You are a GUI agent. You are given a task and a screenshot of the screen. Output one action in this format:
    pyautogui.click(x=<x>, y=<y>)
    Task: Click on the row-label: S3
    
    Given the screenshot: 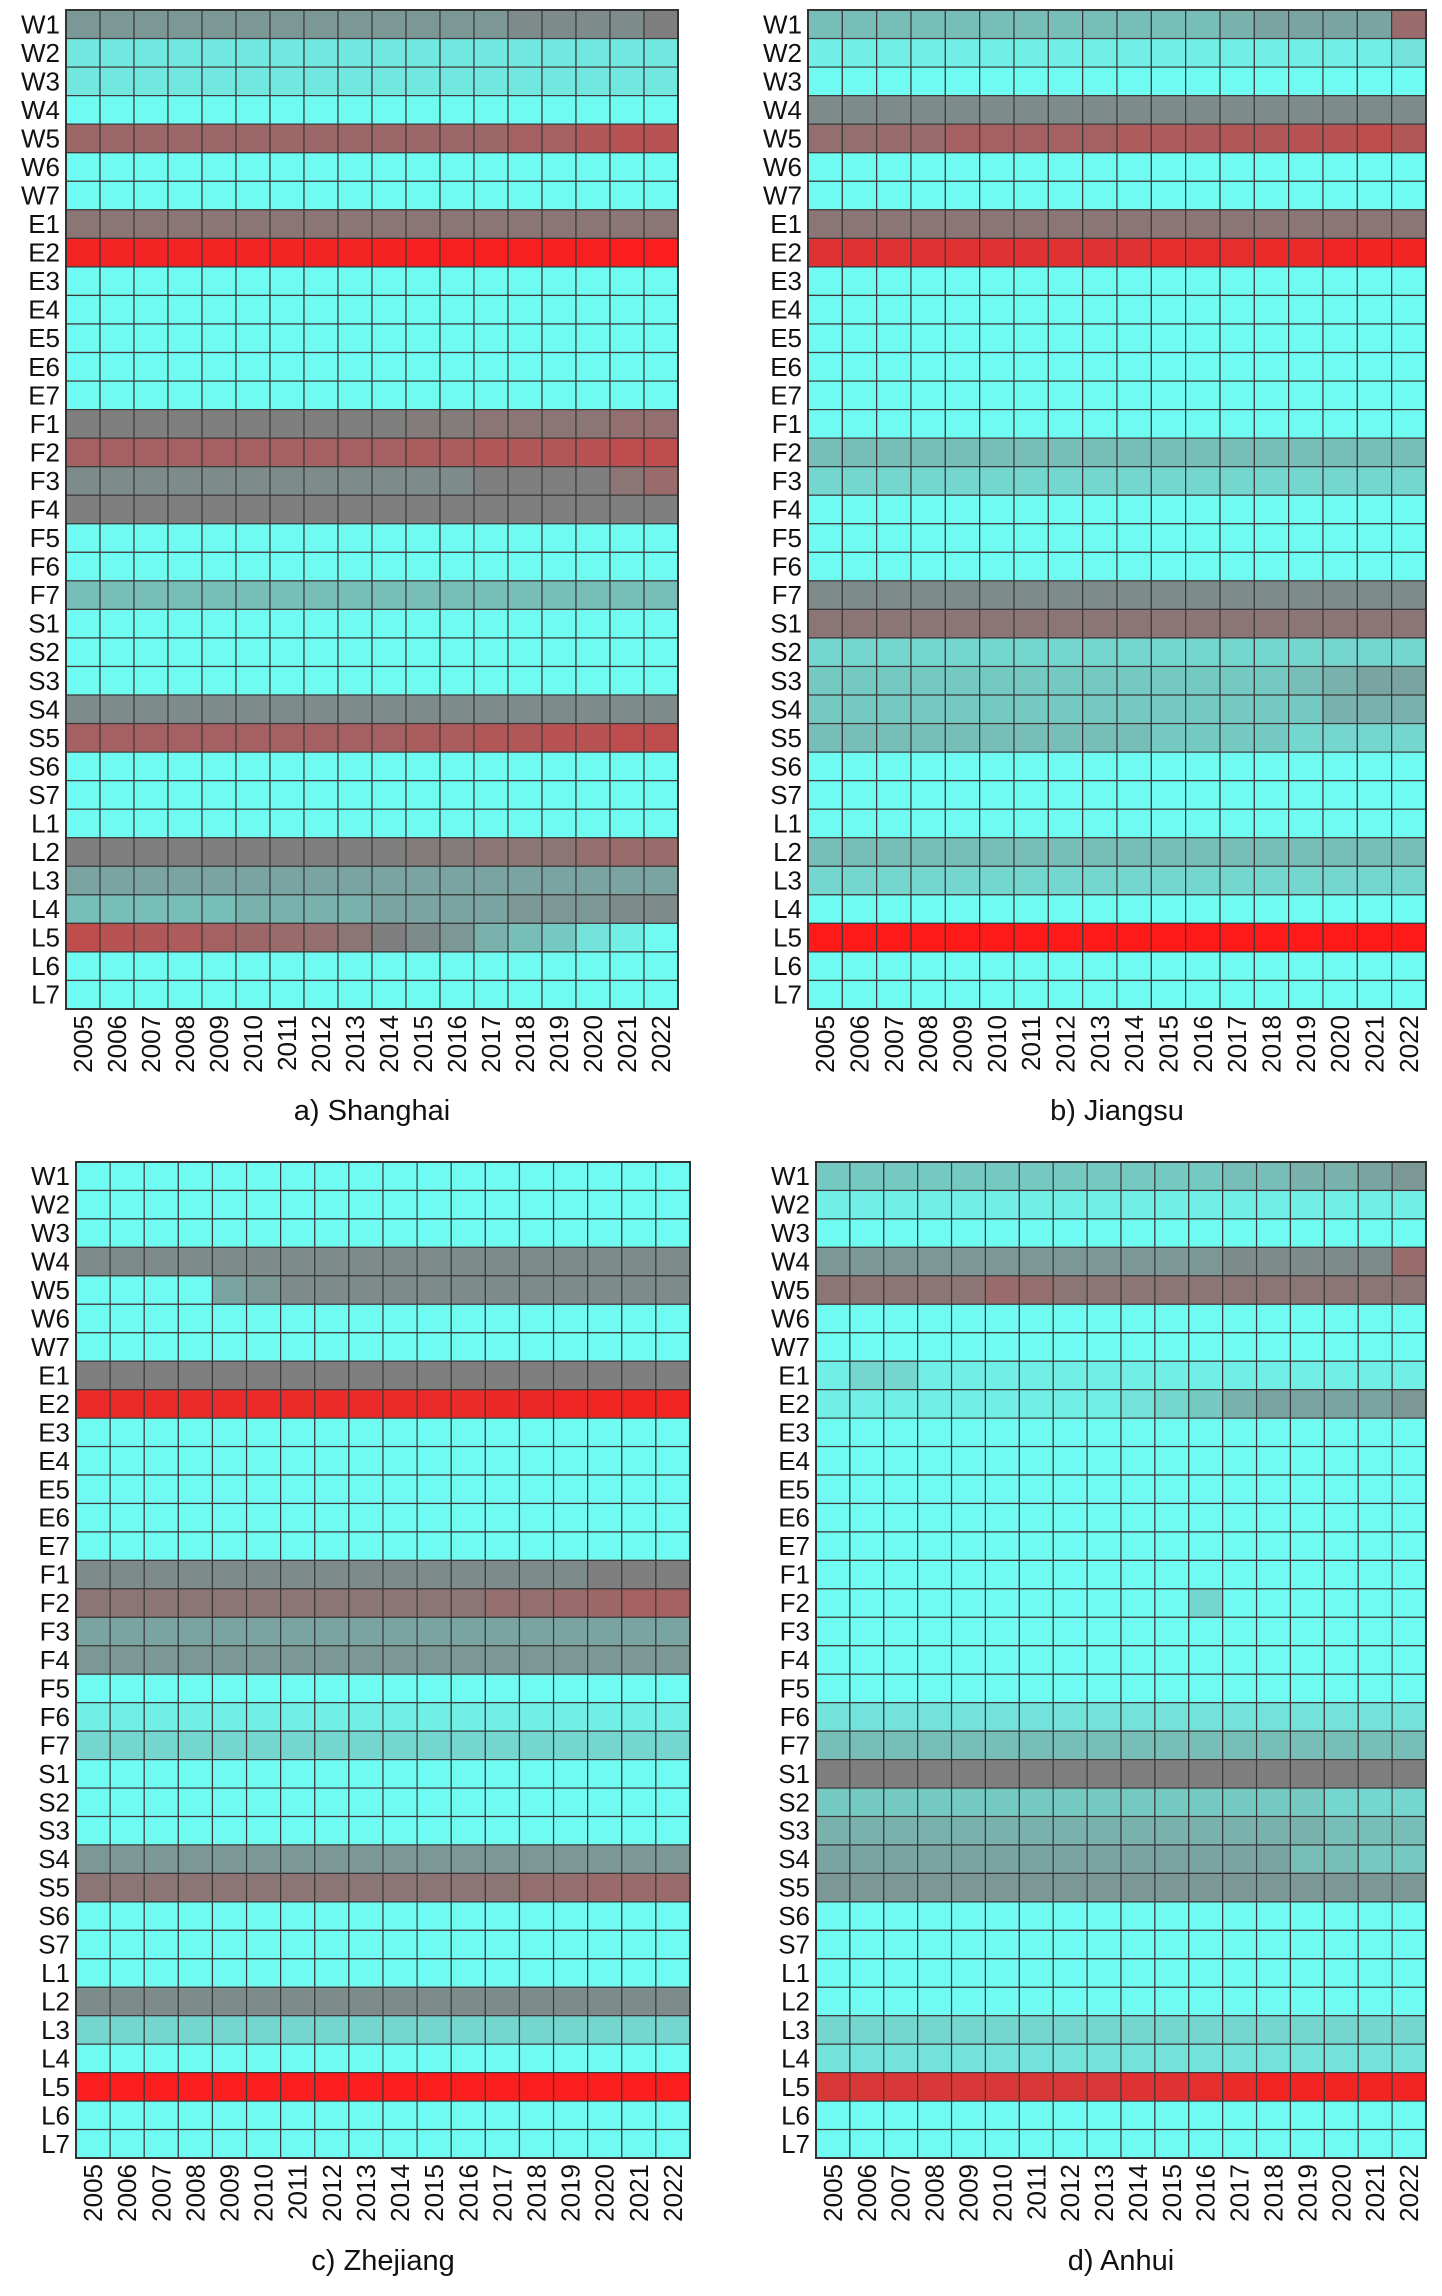 What is the action you would take?
    pyautogui.click(x=786, y=681)
    